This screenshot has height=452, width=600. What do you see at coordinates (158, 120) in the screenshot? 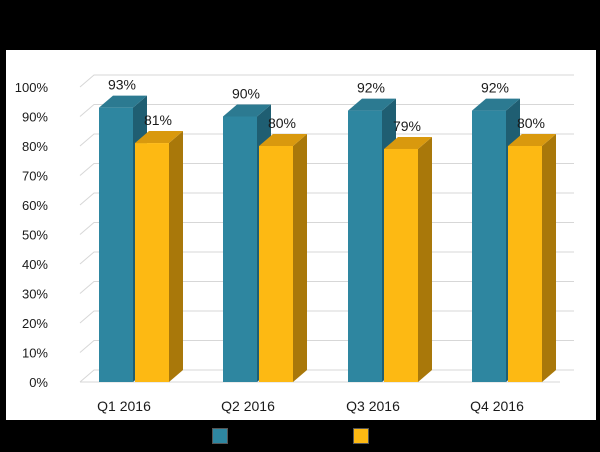
I see `data-label: 81%` at bounding box center [158, 120].